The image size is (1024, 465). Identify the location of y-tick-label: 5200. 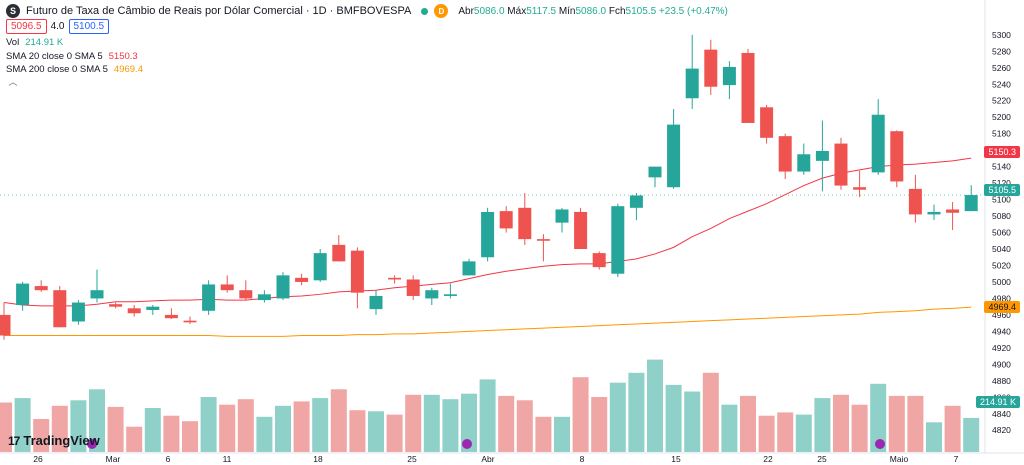
(1001, 117).